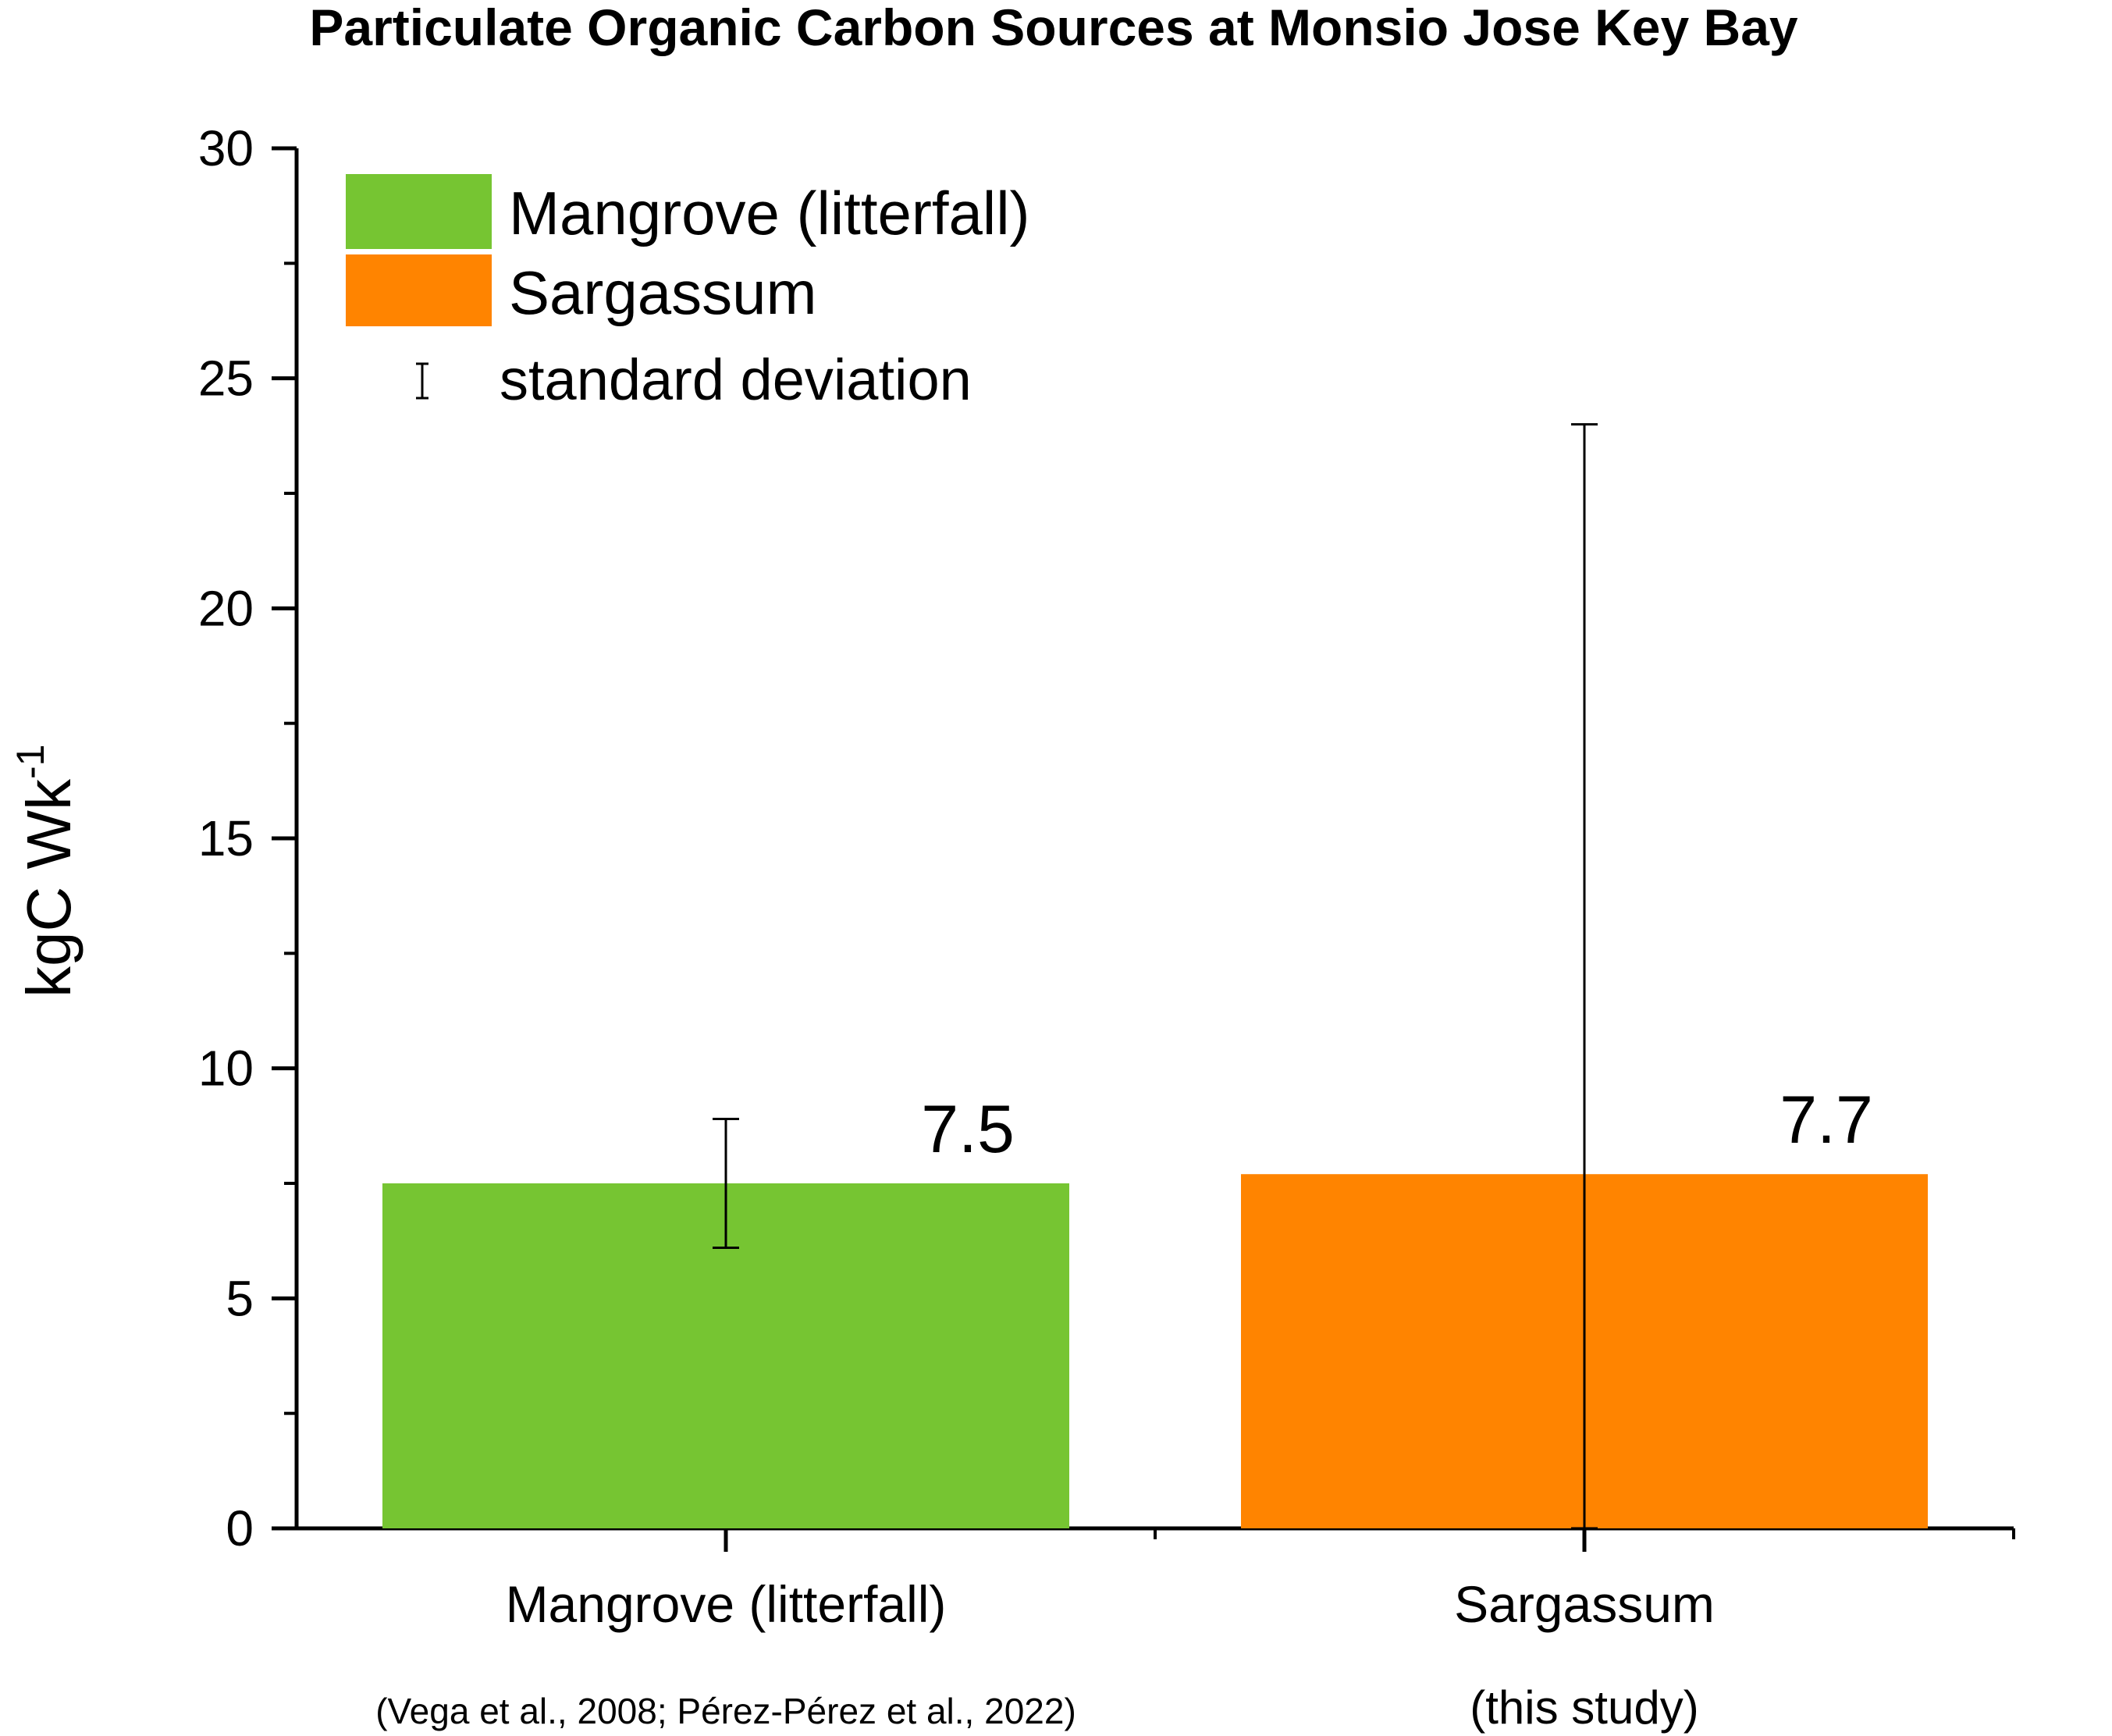  I want to click on x-tick-label: Mangrove (litterfall), so click(726, 1604).